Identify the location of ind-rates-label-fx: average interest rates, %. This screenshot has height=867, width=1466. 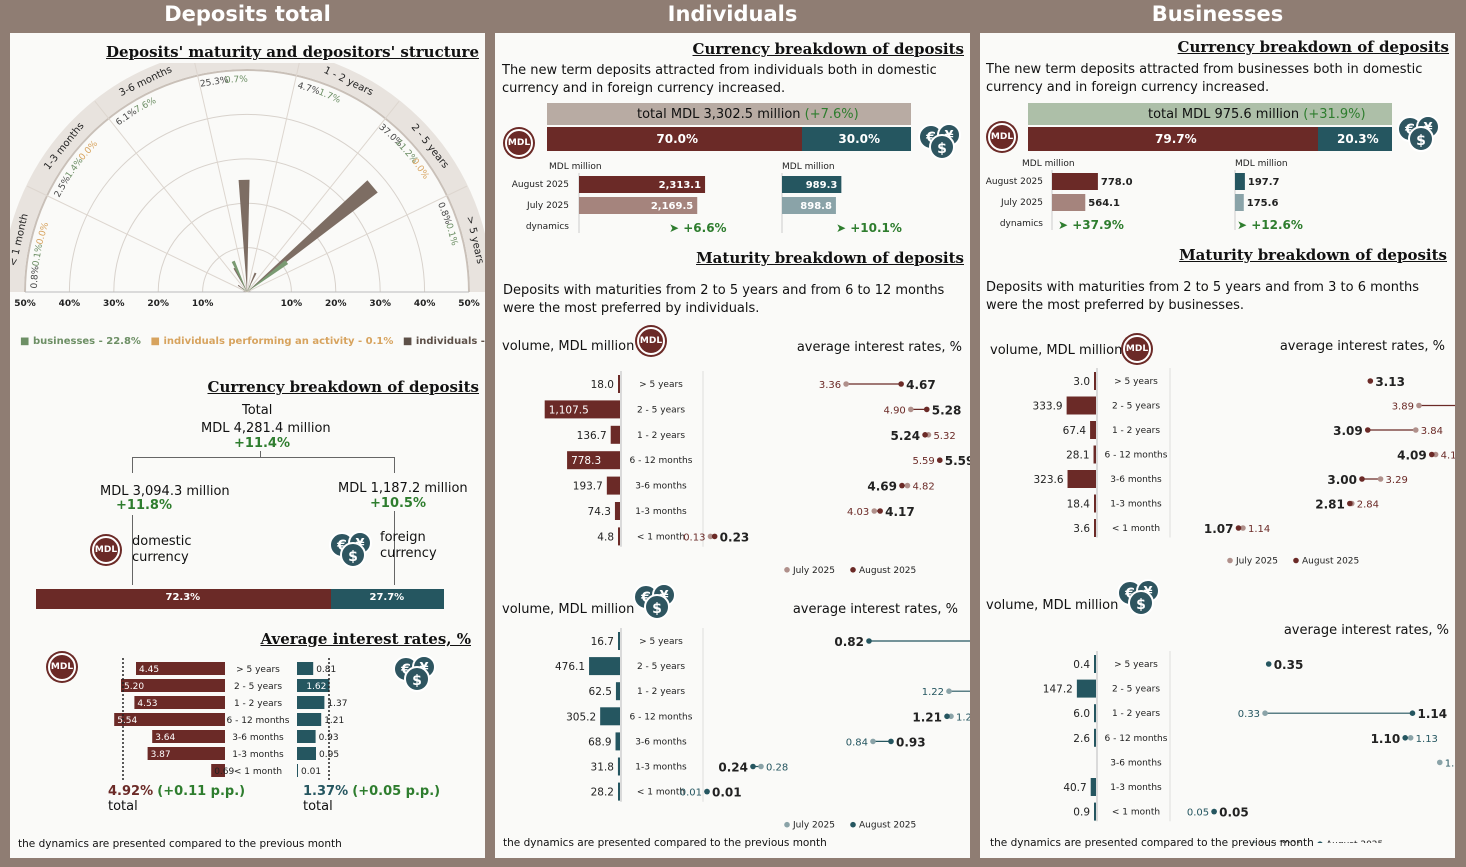
(875, 609).